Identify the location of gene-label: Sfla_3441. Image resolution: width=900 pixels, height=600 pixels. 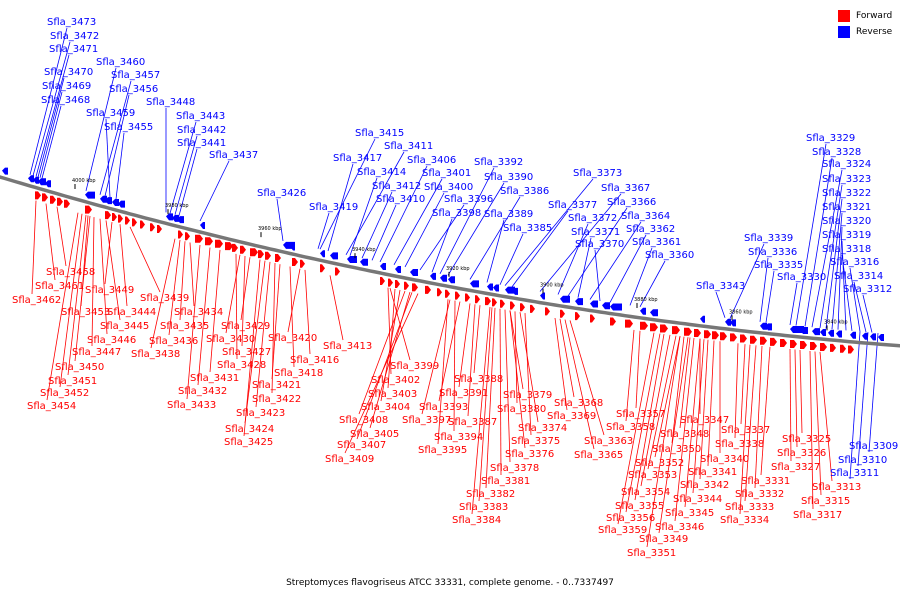
(201, 143).